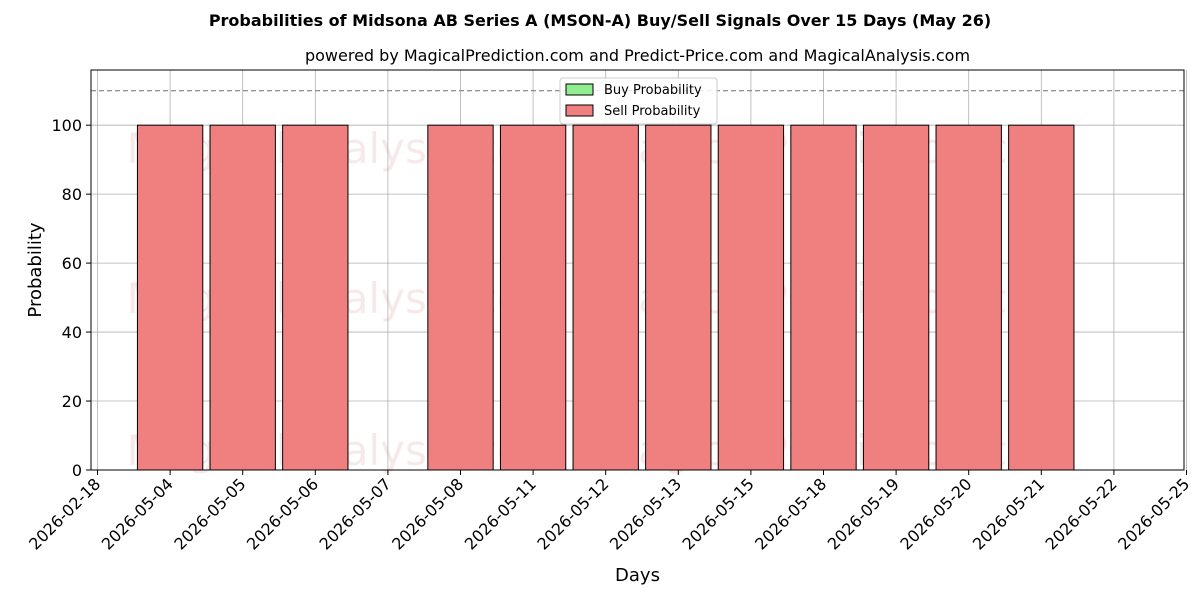  Describe the element at coordinates (282, 513) in the screenshot. I see `x-tick-label: 2026-05-06` at that location.